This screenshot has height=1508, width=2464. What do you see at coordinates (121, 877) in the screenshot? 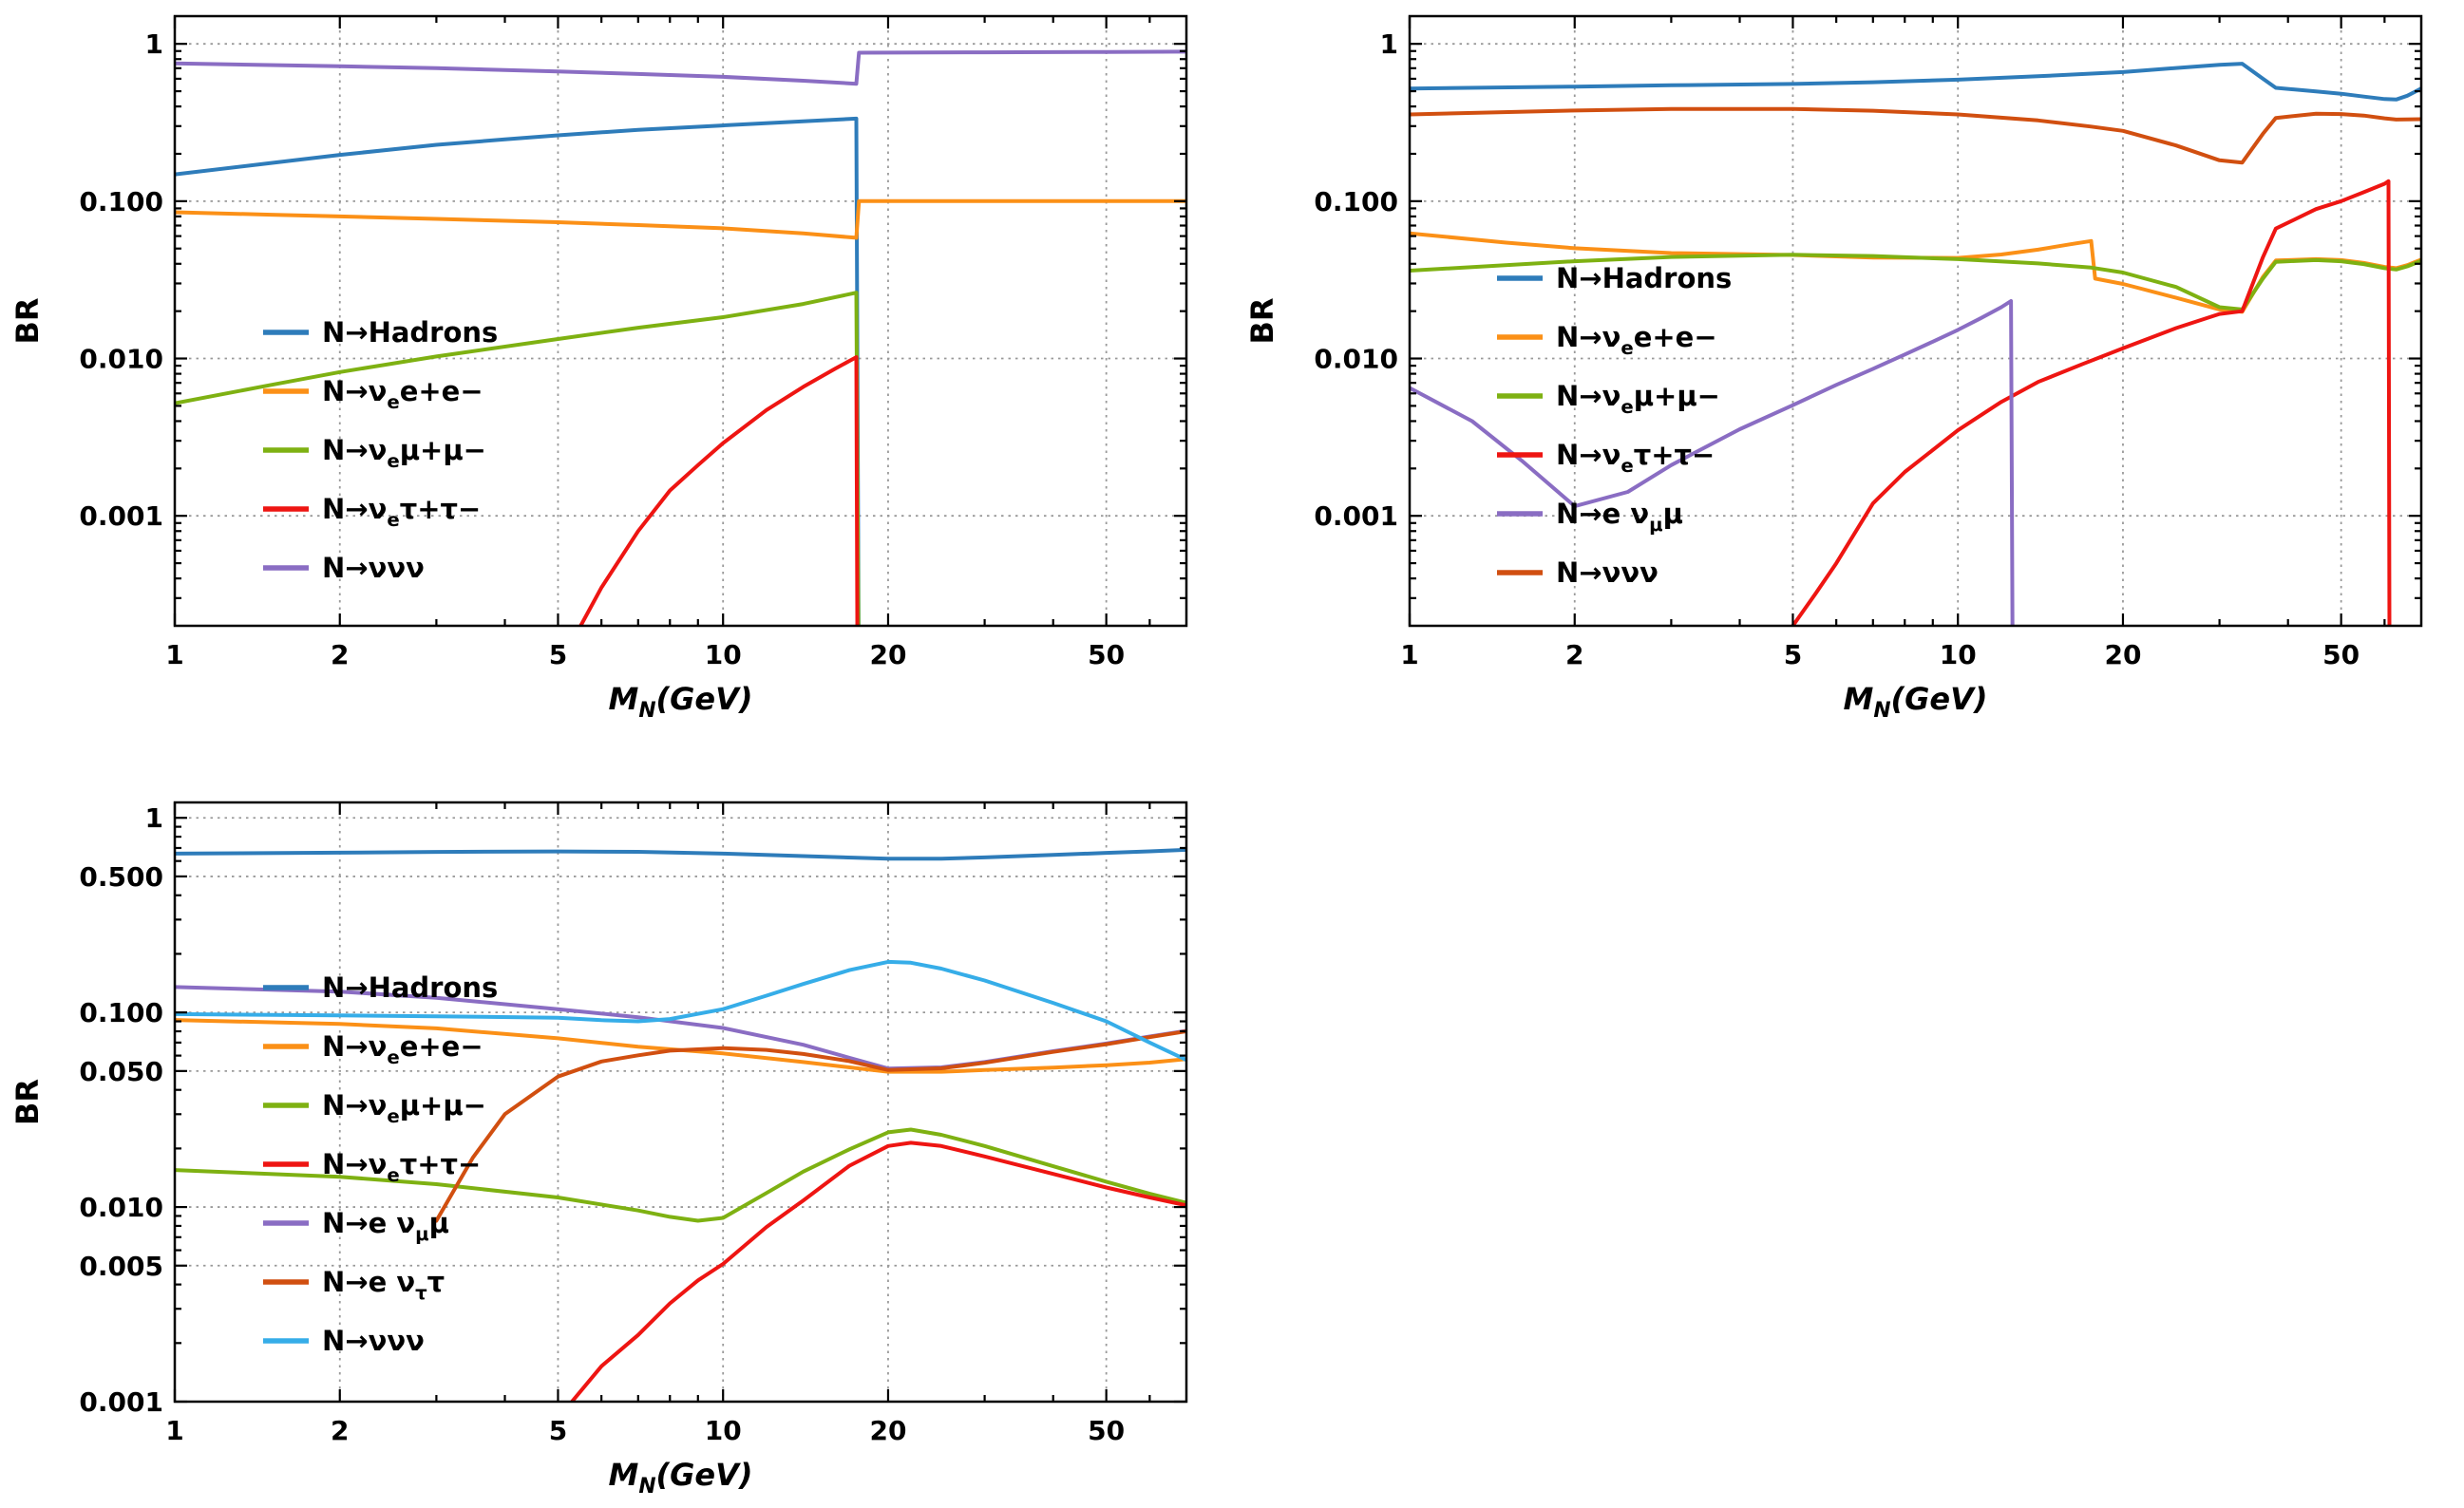
I see `y-tick-label: 0.500` at bounding box center [121, 877].